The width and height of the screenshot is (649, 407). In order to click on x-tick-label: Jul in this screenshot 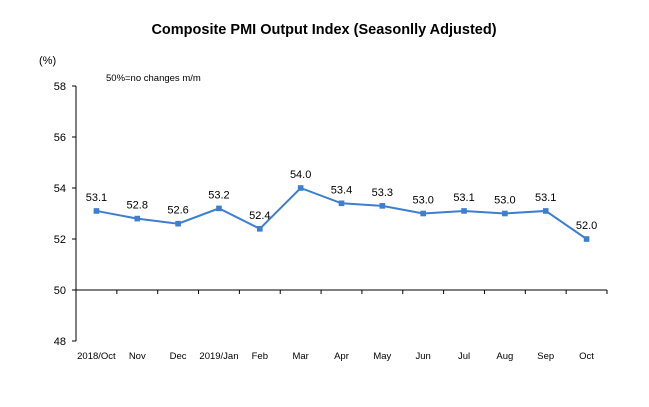, I will do `click(464, 356)`.